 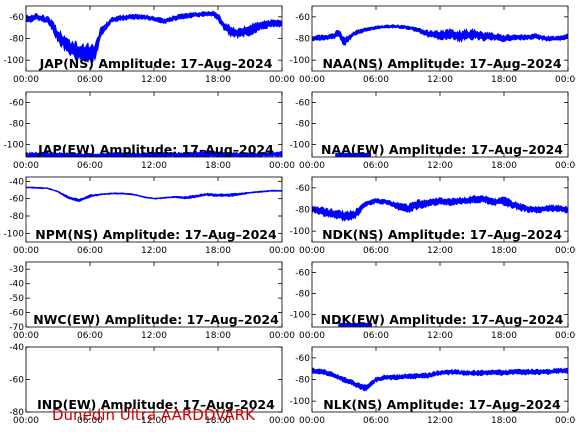 What do you see at coordinates (442, 149) in the screenshot?
I see `panel-title: NAA(EW) Amplitude: 17–Aug–2024` at bounding box center [442, 149].